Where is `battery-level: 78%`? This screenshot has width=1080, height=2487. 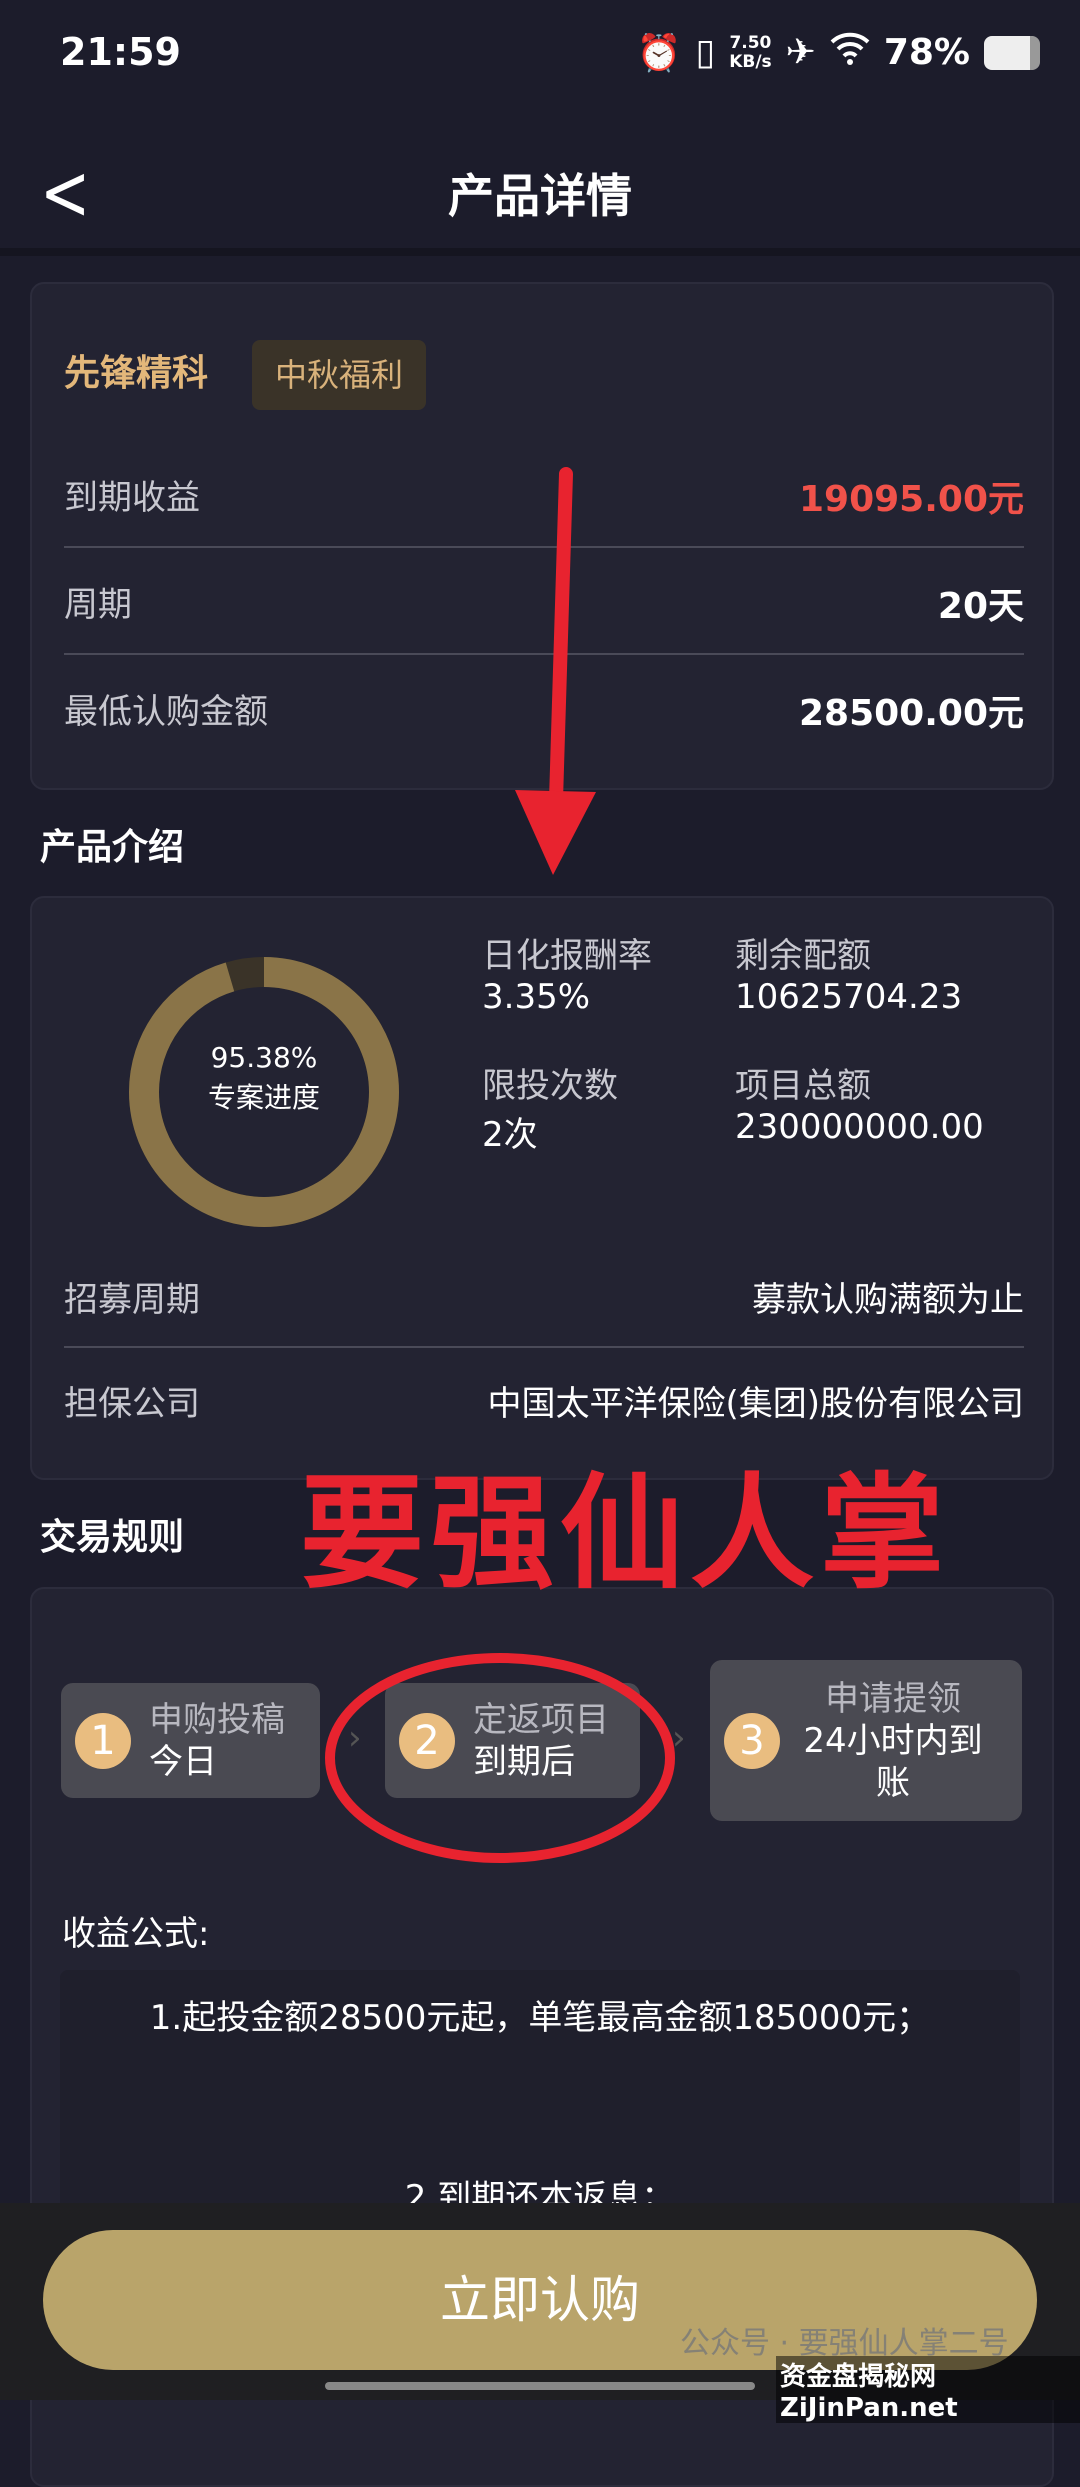 battery-level: 78% is located at coordinates (926, 52).